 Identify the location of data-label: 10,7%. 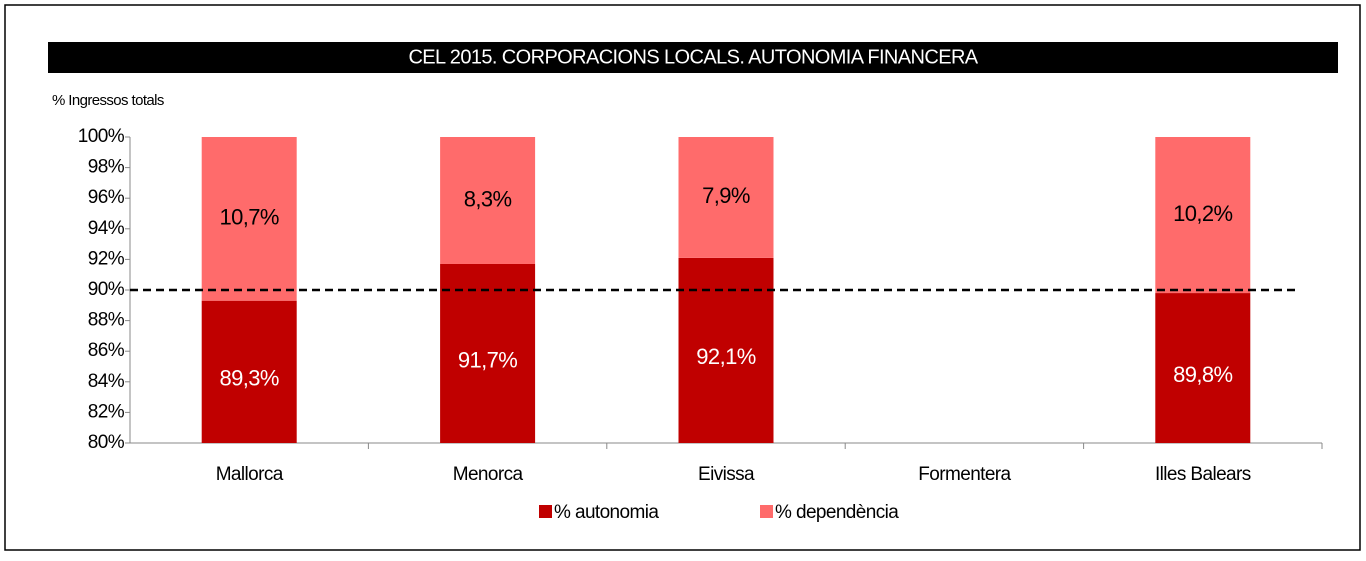
(249, 217).